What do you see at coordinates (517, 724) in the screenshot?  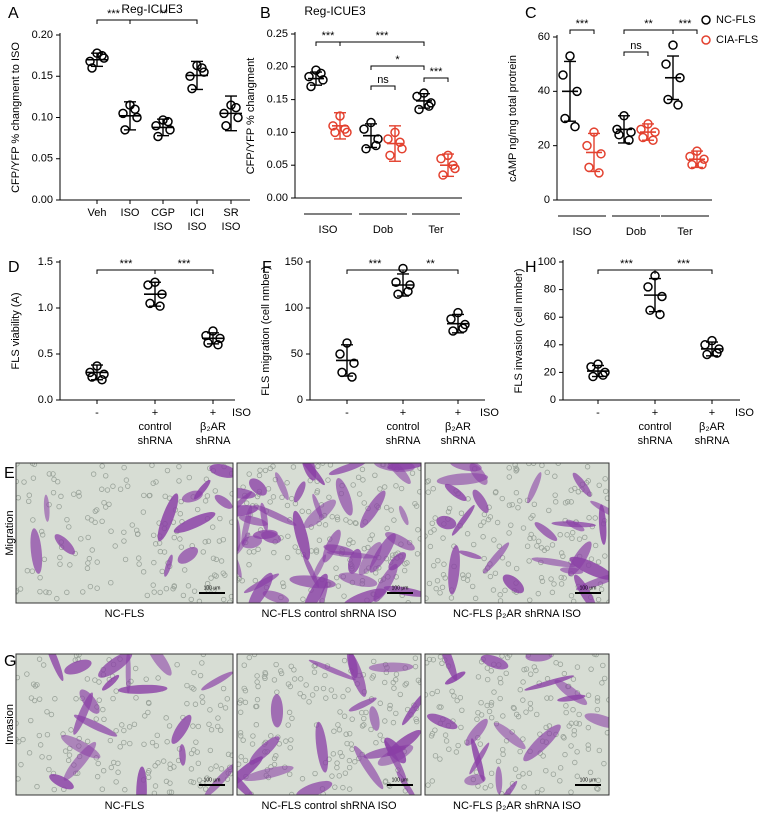 I see `micrograph-border` at bounding box center [517, 724].